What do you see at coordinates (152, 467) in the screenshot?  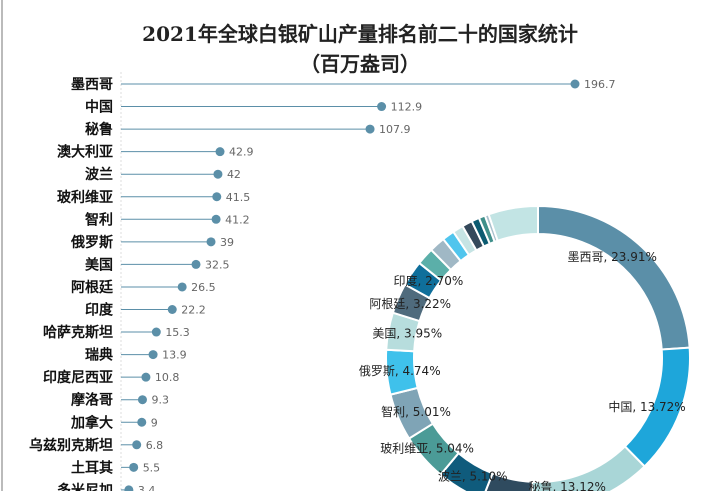 I see `value-label: 5.5` at bounding box center [152, 467].